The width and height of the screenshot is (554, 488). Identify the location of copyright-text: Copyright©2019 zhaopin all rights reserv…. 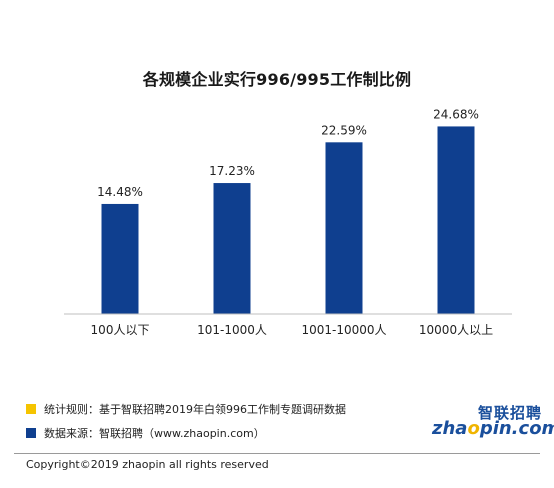
(147, 464).